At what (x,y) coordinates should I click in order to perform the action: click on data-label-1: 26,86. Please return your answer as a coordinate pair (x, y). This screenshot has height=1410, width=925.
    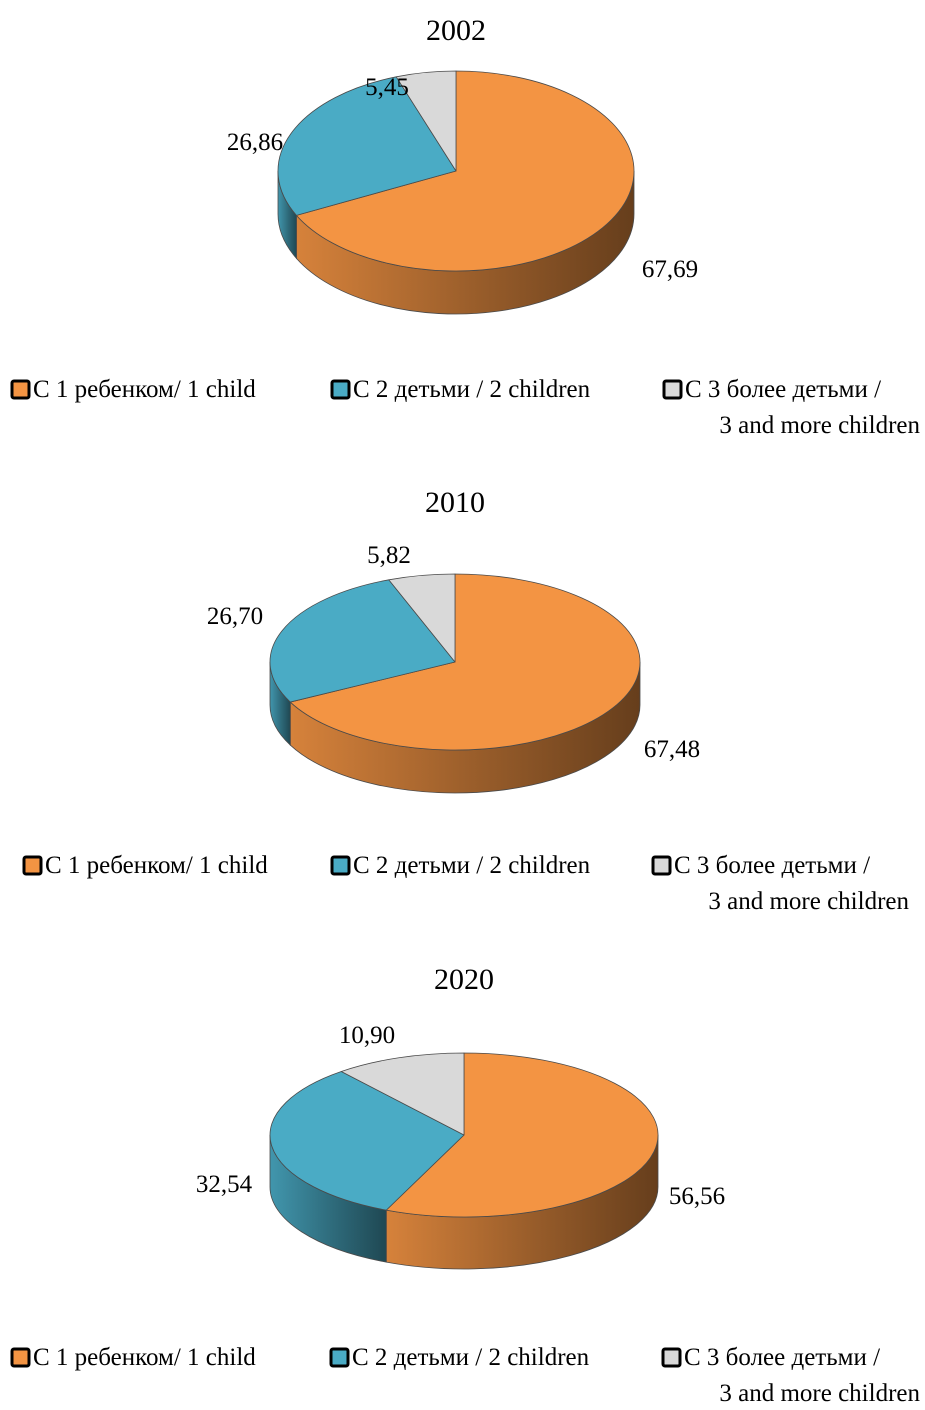
    Looking at the image, I should click on (255, 142).